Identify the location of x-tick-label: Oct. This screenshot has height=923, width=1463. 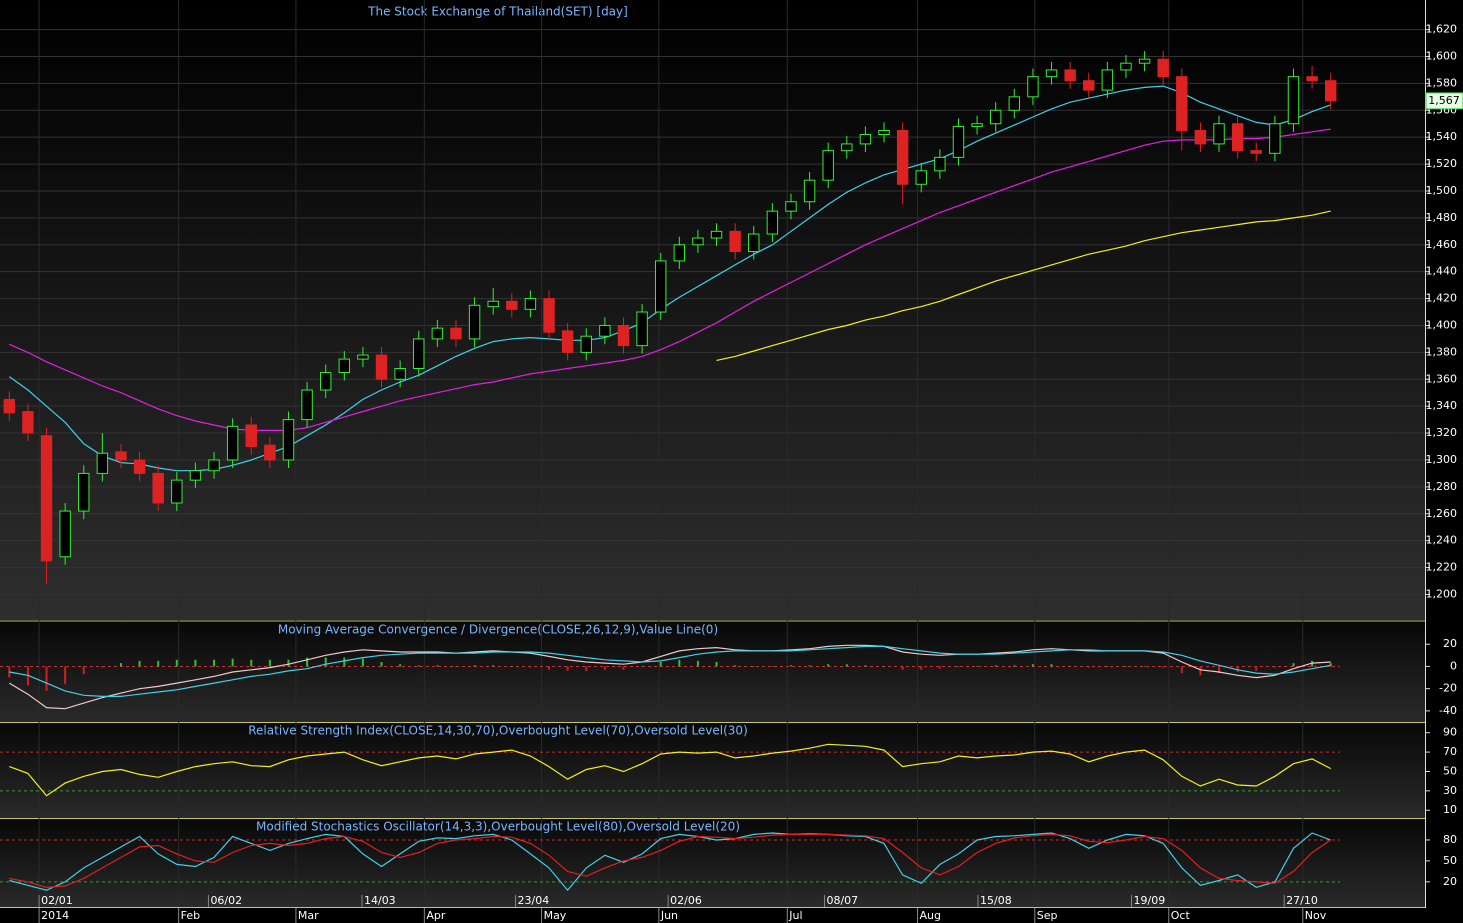
(1181, 915).